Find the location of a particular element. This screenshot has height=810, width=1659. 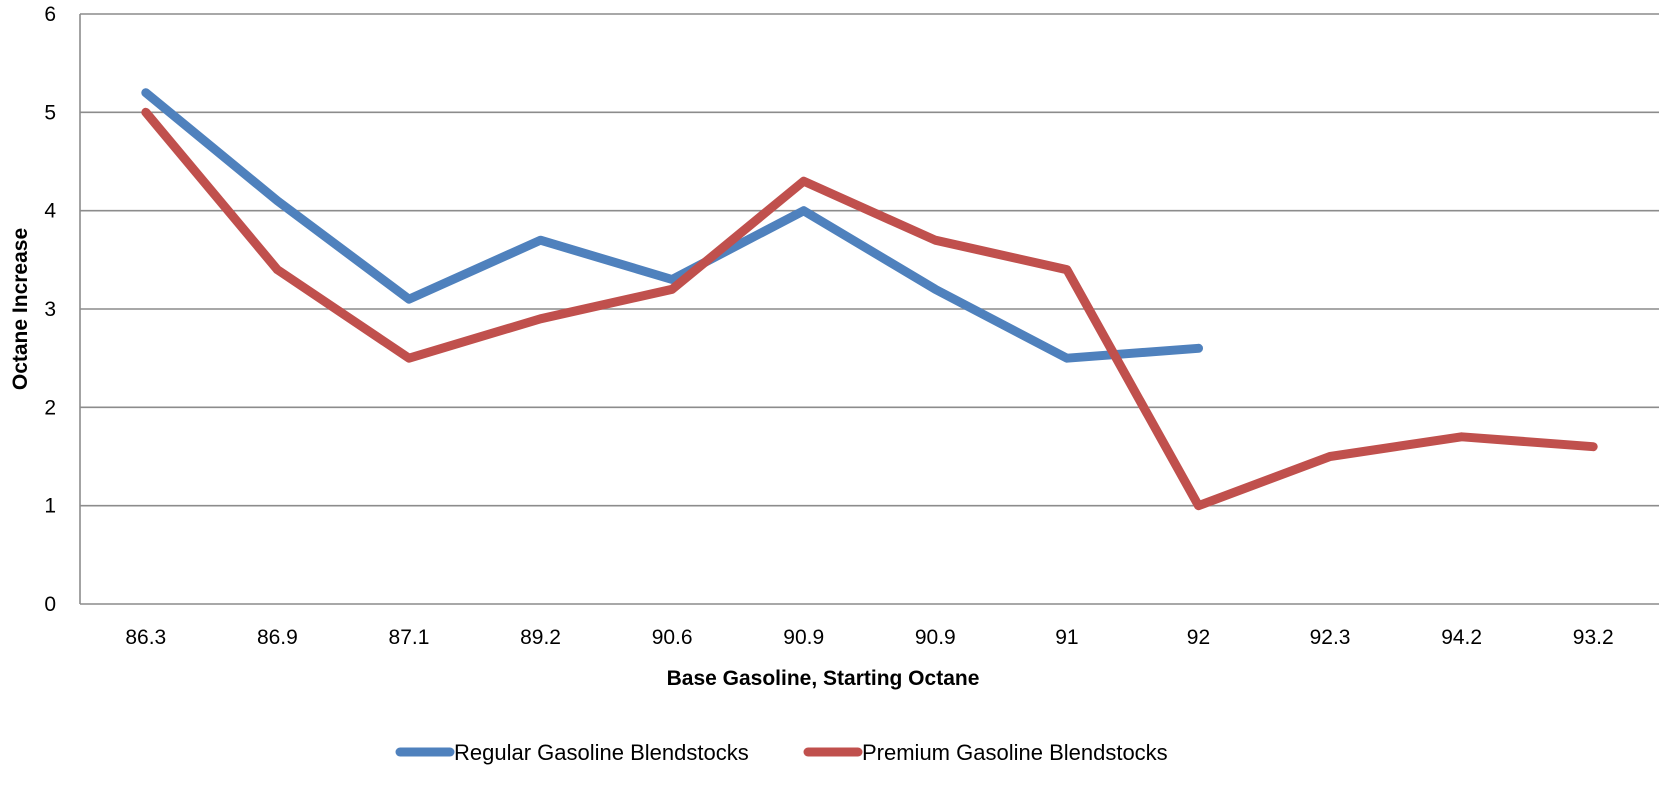

x-tick-label: 92 is located at coordinates (1198, 637).